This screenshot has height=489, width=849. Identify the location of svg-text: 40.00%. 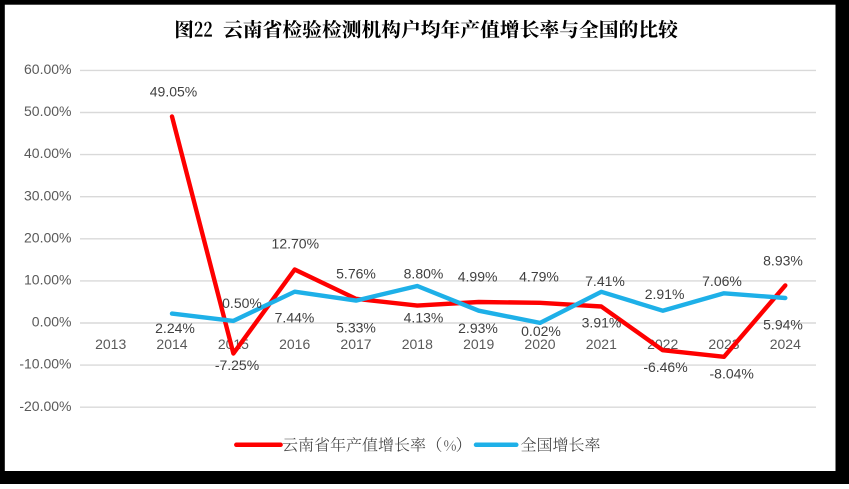
(47, 153).